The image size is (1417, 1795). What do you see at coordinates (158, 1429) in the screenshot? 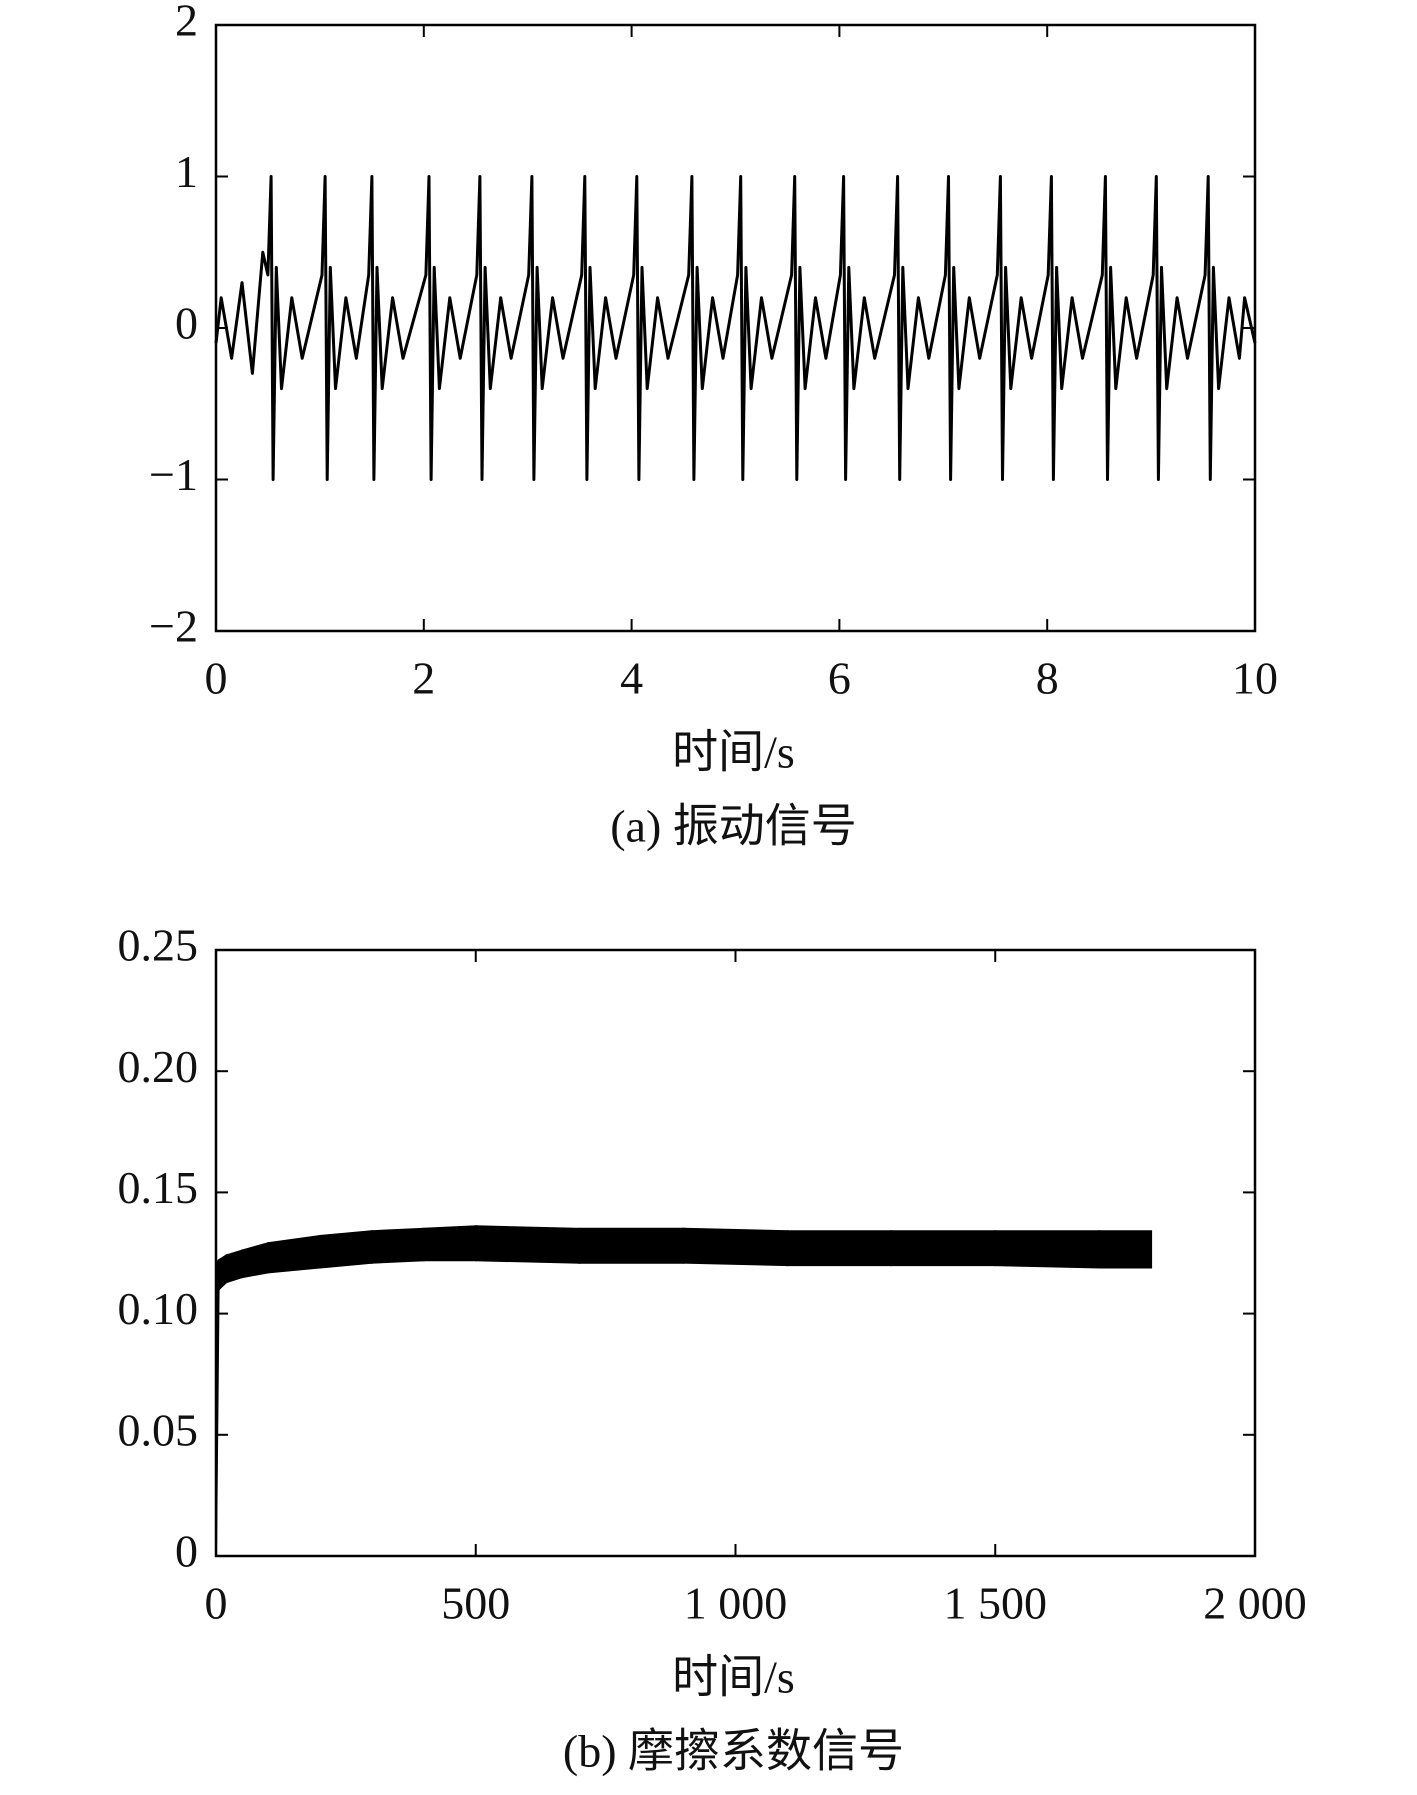
I see `y-tick-label: 0.05` at bounding box center [158, 1429].